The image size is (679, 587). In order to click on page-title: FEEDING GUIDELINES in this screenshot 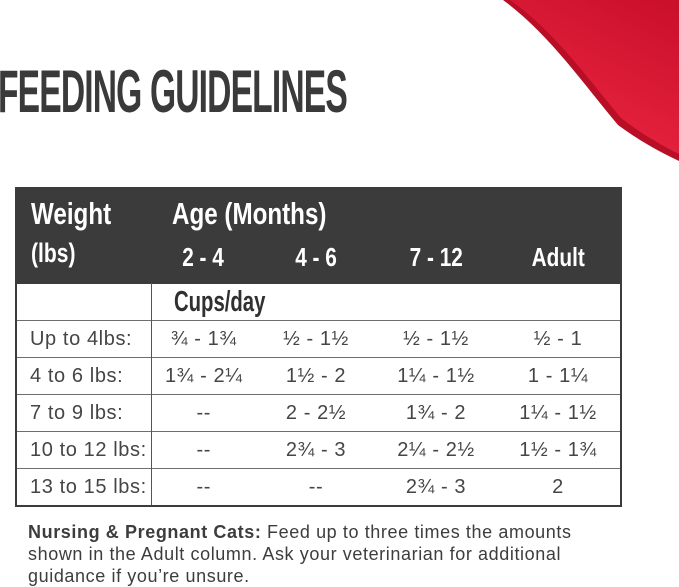, I will do `click(174, 91)`.